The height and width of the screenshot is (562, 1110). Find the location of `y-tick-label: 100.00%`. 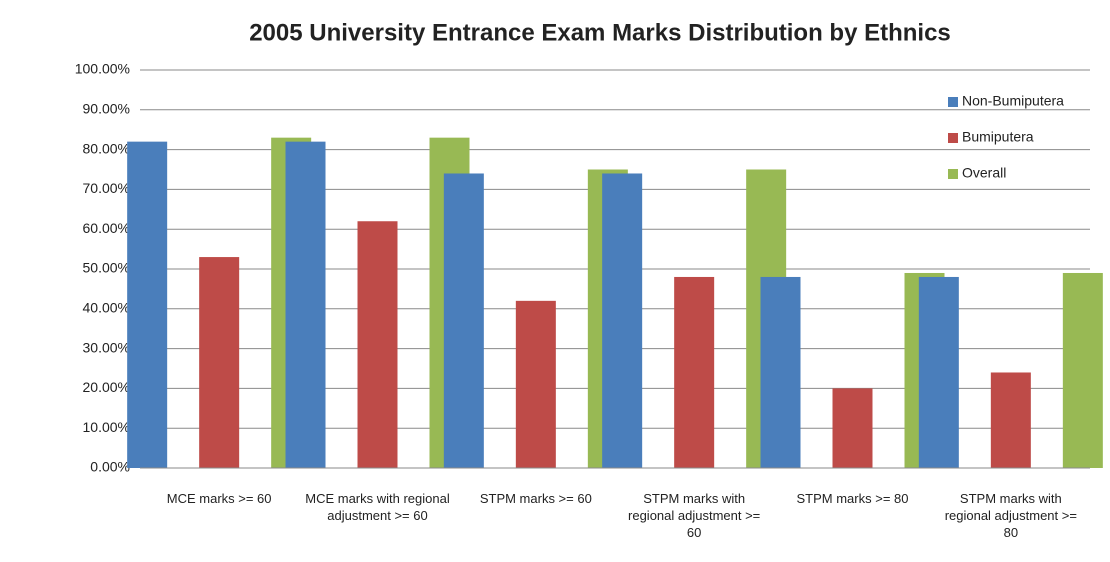

y-tick-label: 100.00% is located at coordinates (102, 69).